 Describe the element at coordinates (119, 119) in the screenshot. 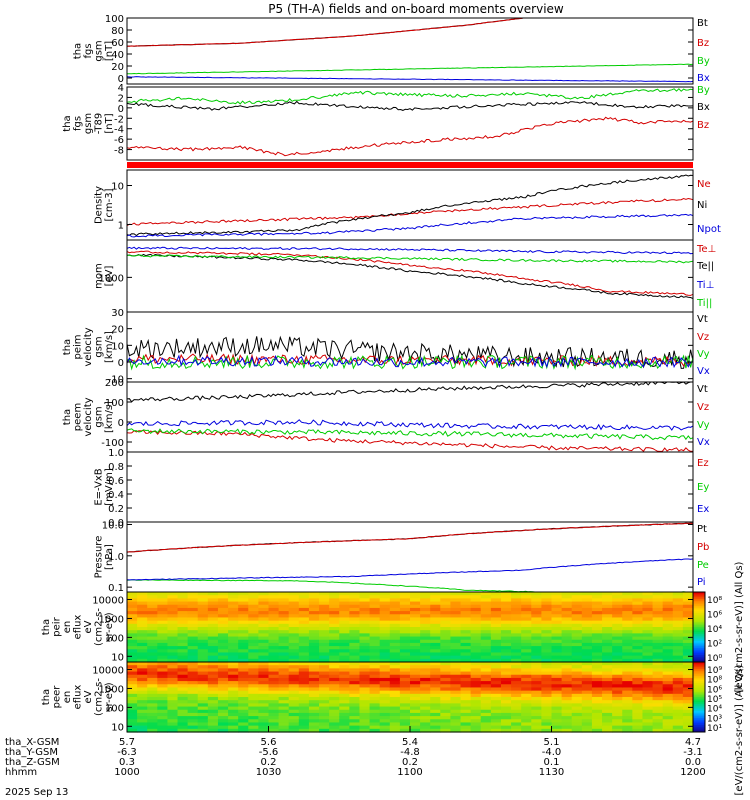

I see `y-tick-label: -2` at that location.